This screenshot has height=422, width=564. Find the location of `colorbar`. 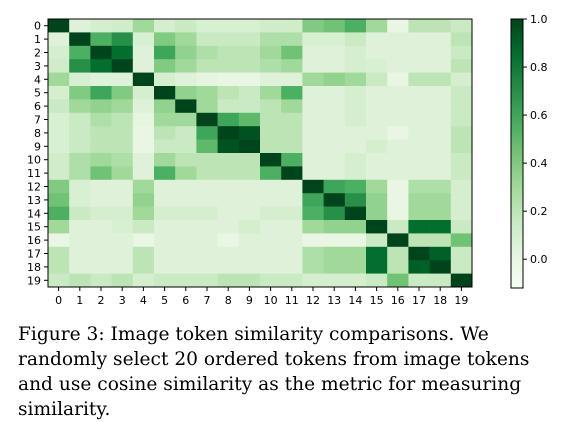

colorbar is located at coordinates (517, 153).